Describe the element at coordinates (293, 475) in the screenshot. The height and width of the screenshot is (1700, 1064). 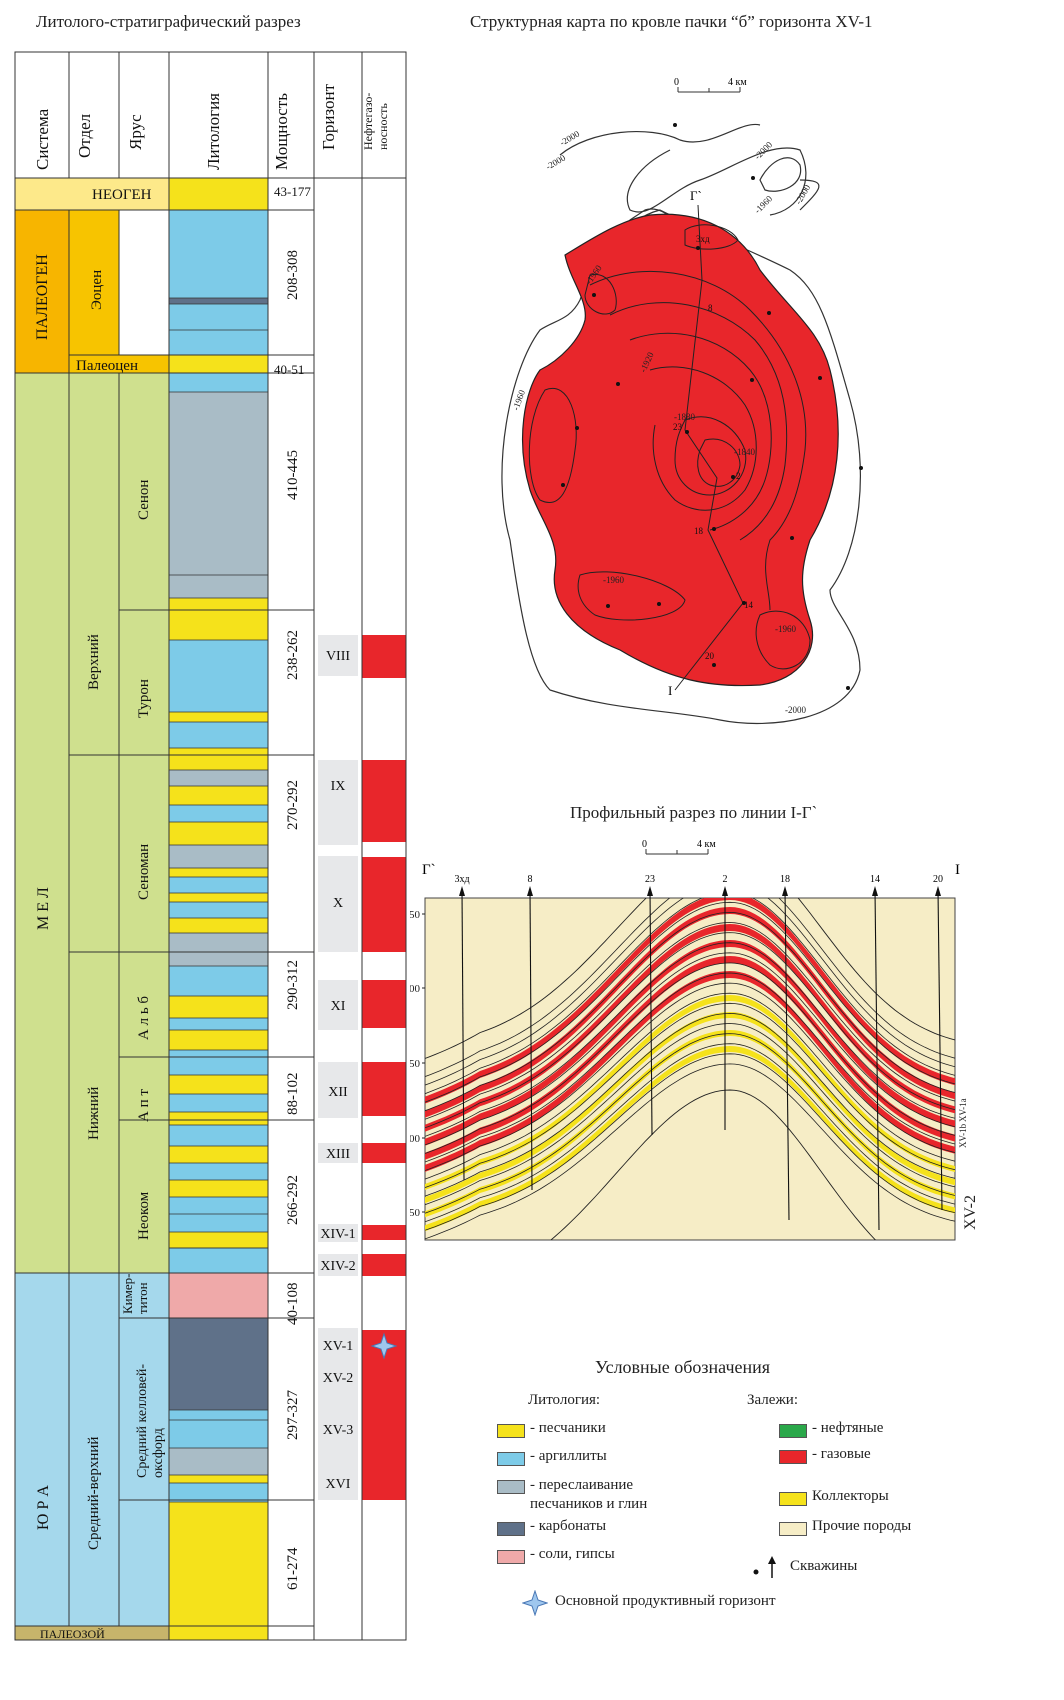
I see `thickness-label: 410-445` at that location.